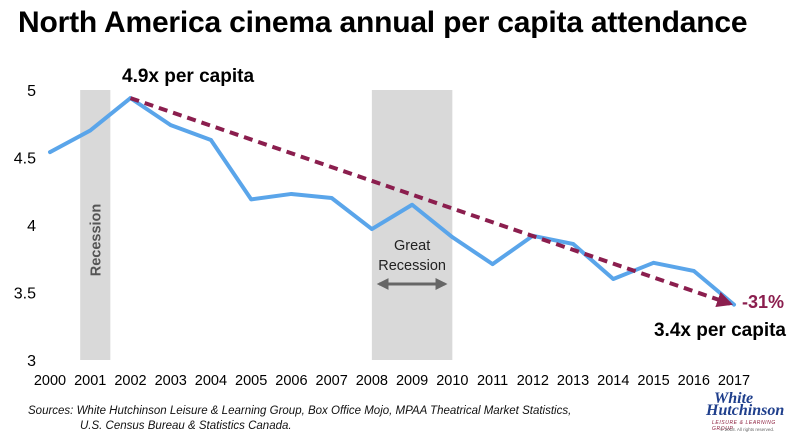  Describe the element at coordinates (412, 246) in the screenshot. I see `great-recession-label-line-1: Great` at that location.